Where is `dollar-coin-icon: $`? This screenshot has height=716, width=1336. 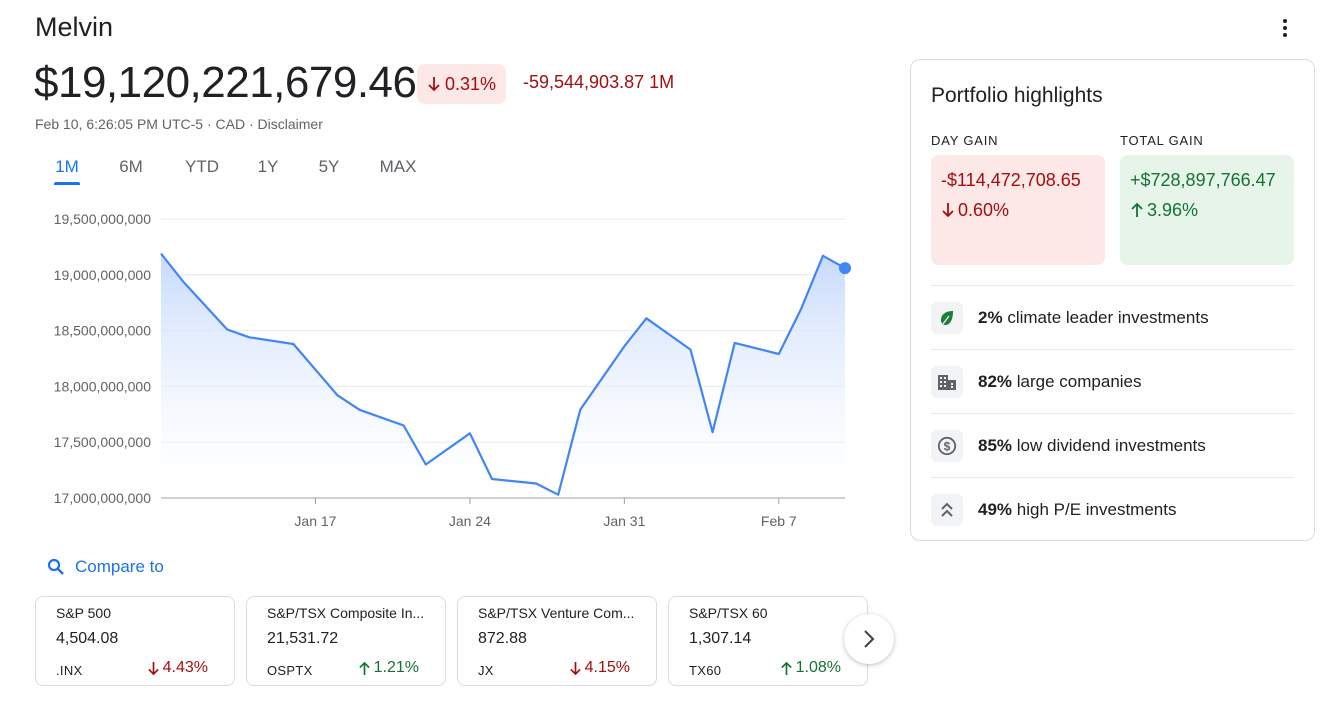 dollar-coin-icon: $ is located at coordinates (947, 445).